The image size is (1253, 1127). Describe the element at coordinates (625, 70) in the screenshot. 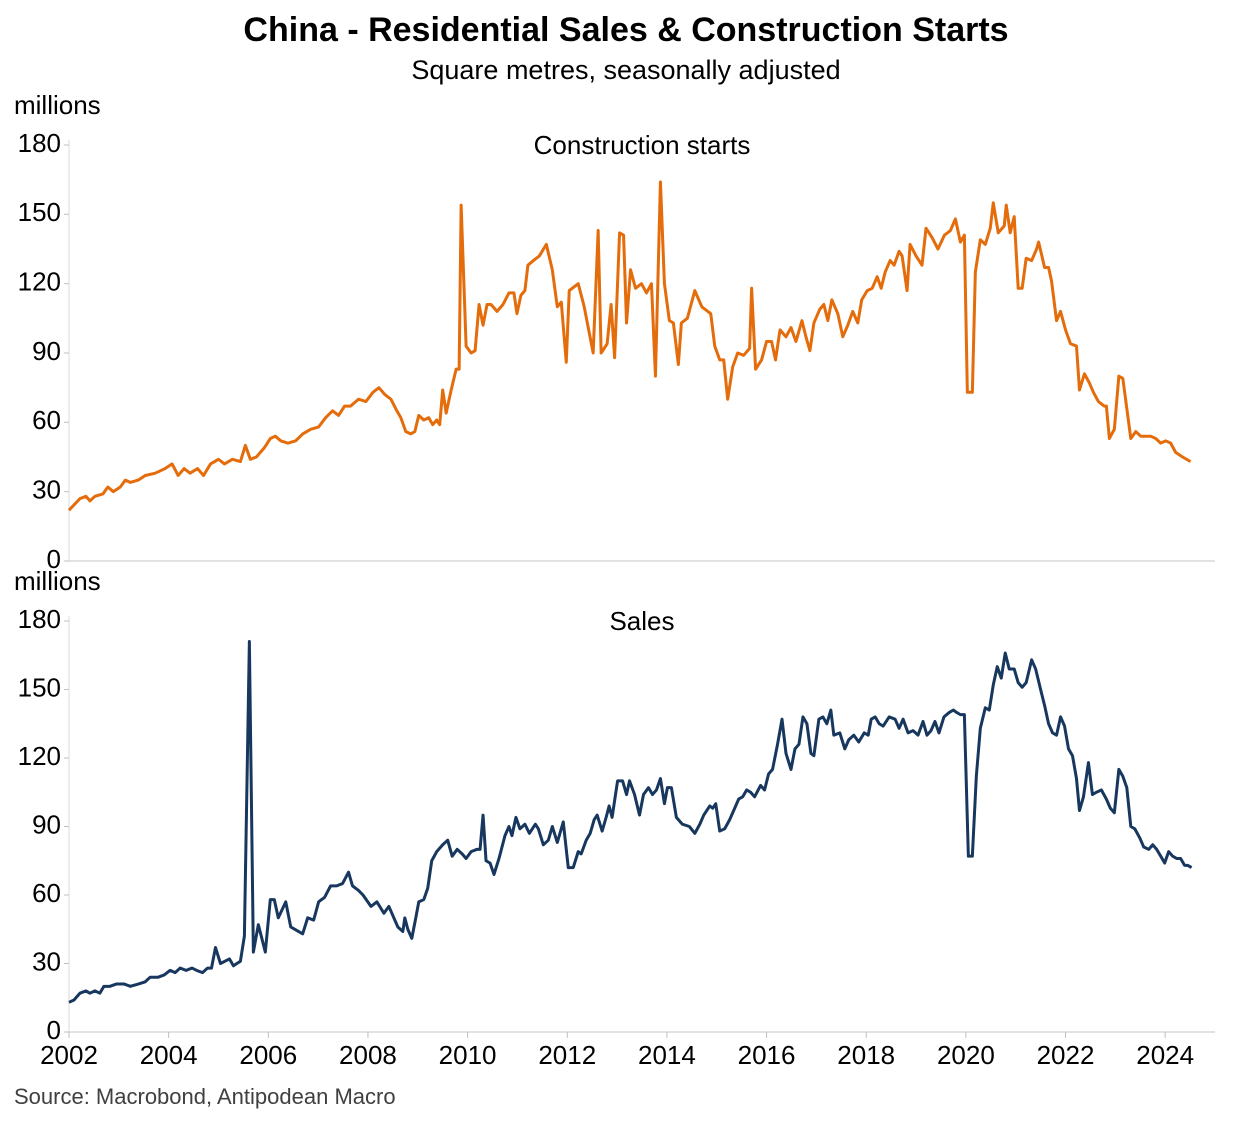

I see `chart-subtitle: Square metres, seasonally adjusted` at that location.